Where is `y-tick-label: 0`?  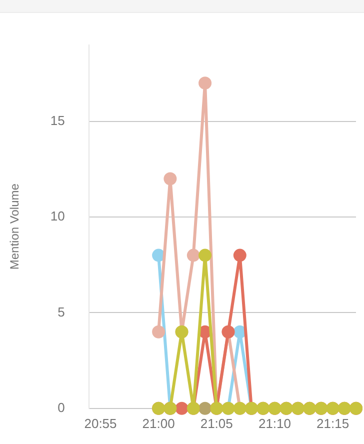
y-tick-label: 0 is located at coordinates (61, 407).